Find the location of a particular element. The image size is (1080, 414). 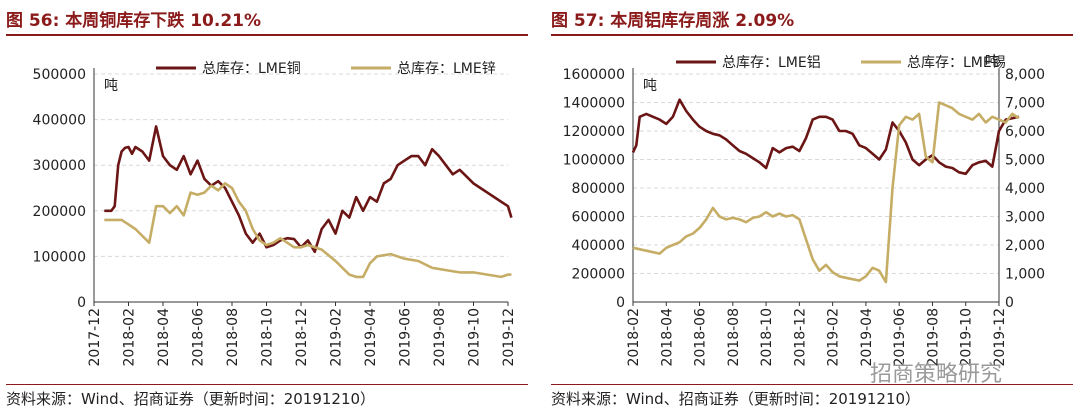

y2-tick-label: 1,000 is located at coordinates (1025, 275).